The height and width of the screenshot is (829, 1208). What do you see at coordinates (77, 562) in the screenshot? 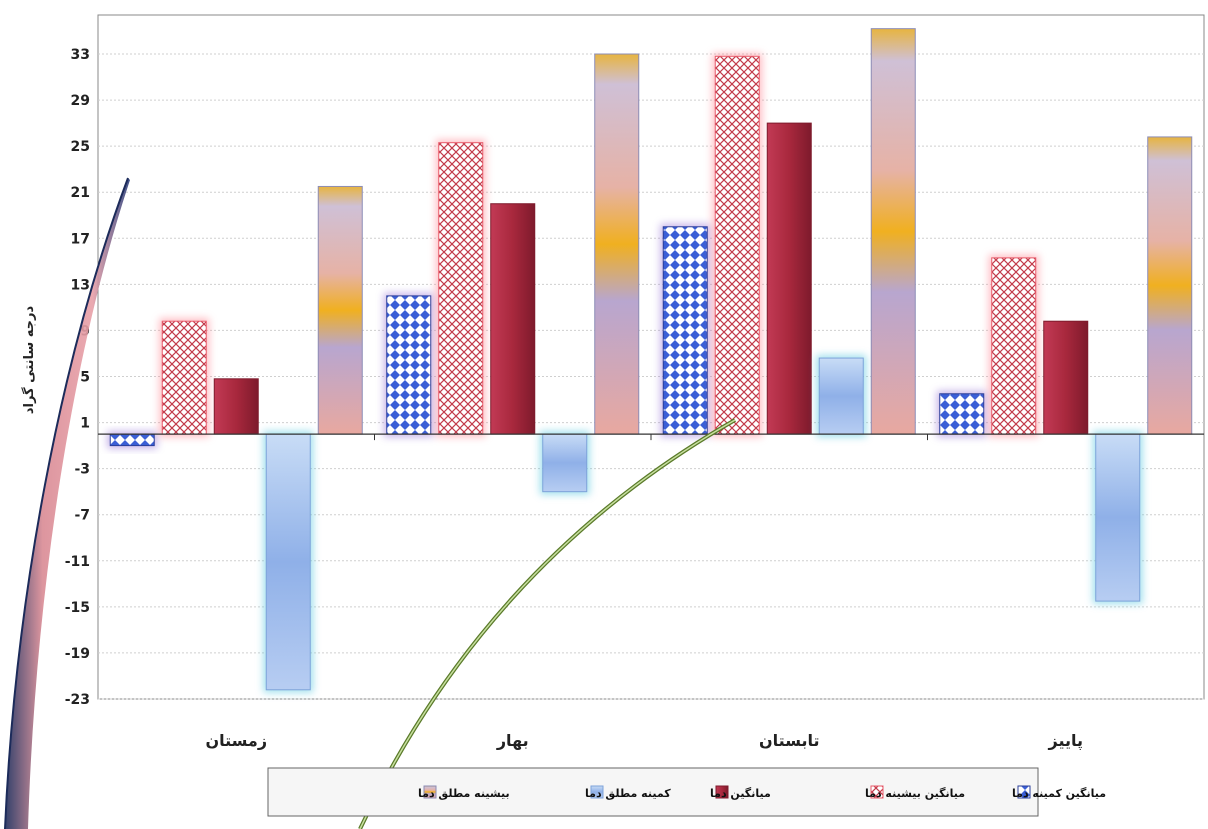
I see `y-tick-label: -11` at bounding box center [77, 562].